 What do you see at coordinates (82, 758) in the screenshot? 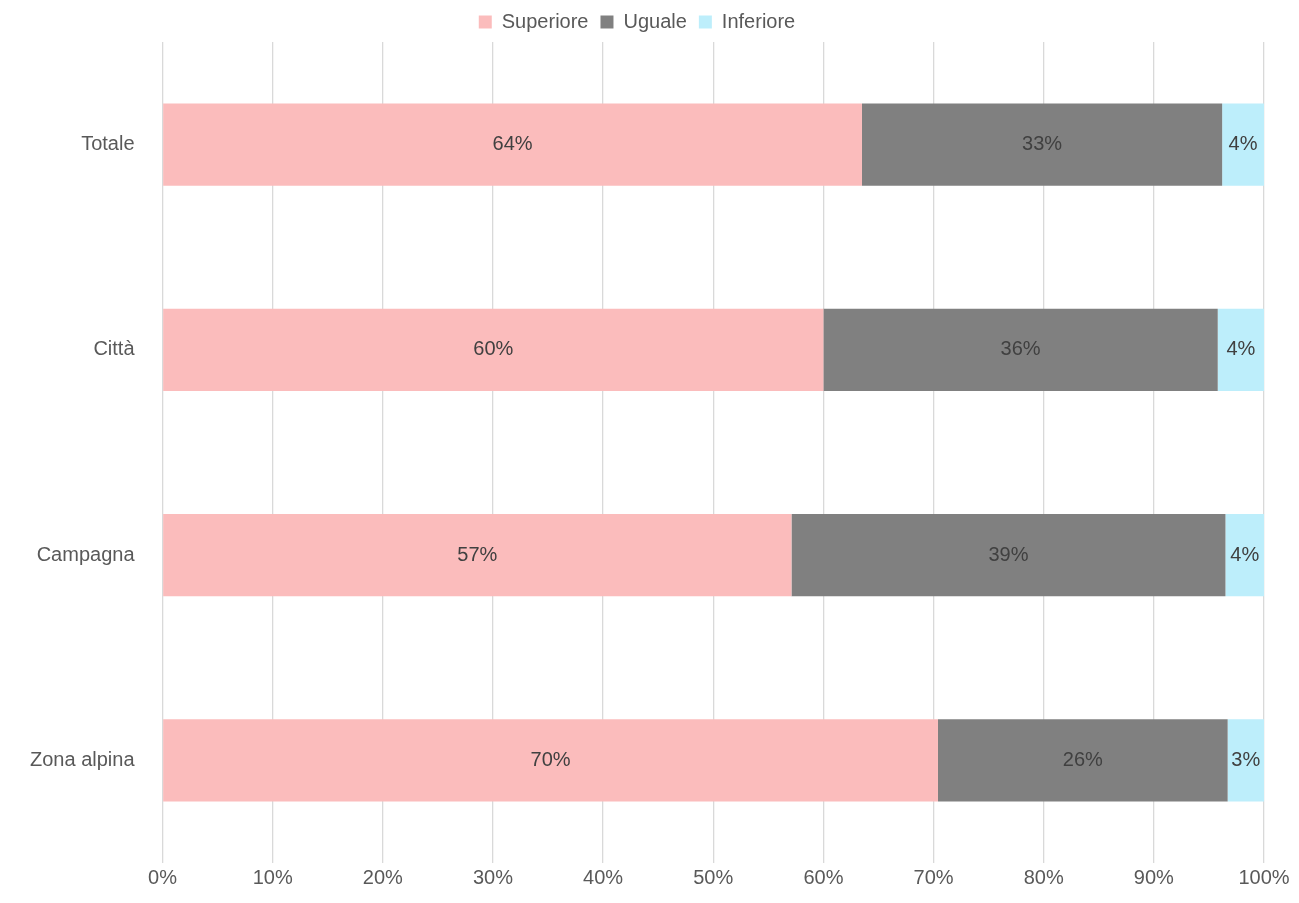
I see `y-tick-label: Zona alpina` at bounding box center [82, 758].